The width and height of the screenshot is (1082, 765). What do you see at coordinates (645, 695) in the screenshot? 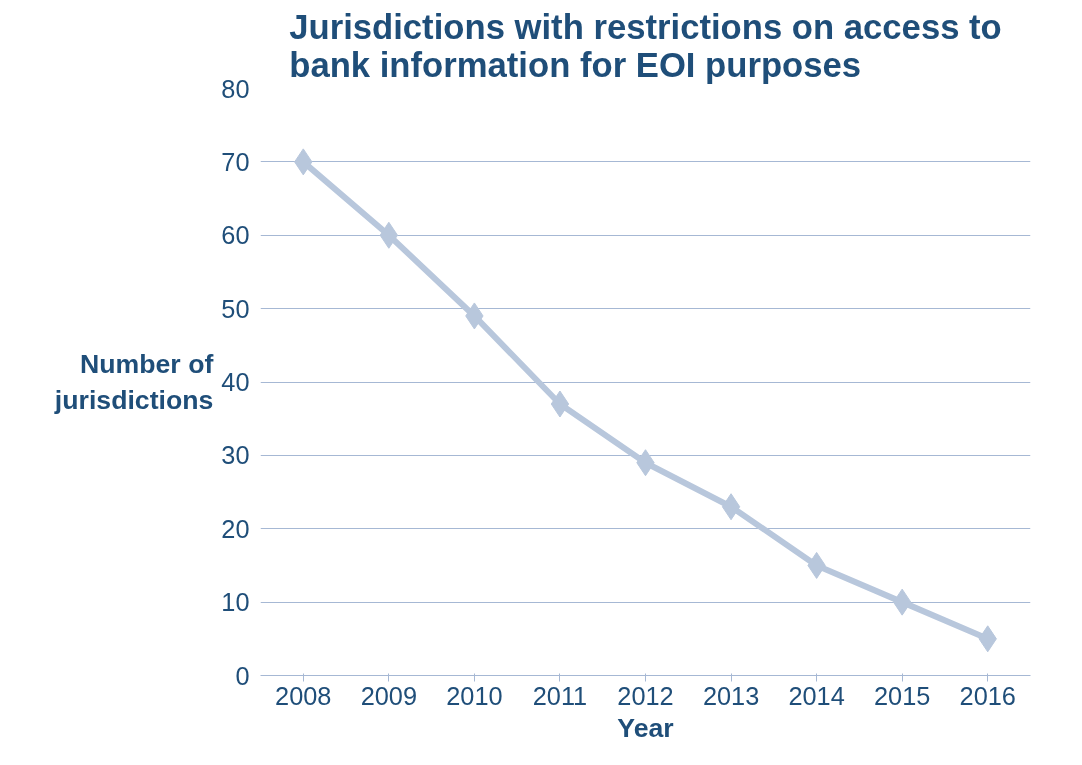
I see `x-tick-label: 2012` at bounding box center [645, 695].